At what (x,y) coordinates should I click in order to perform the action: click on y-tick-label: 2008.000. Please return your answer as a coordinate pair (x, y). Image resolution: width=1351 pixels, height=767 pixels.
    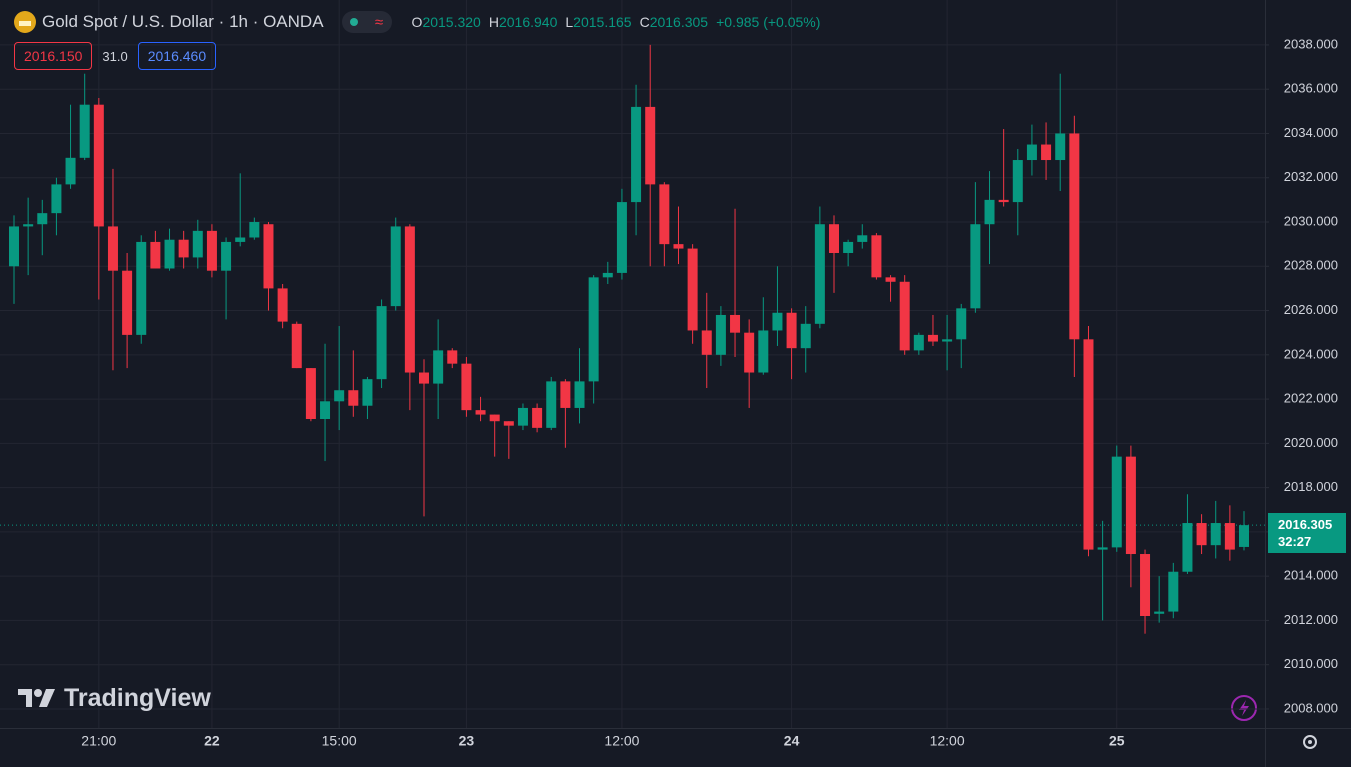
    Looking at the image, I should click on (1311, 707).